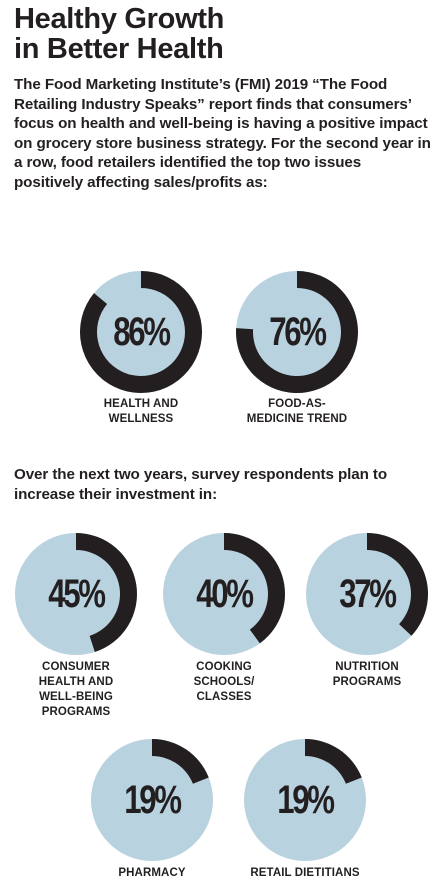  Describe the element at coordinates (297, 411) in the screenshot. I see `label-food-as-medicine: FOOD-AS- MEDICINE TREND` at that location.